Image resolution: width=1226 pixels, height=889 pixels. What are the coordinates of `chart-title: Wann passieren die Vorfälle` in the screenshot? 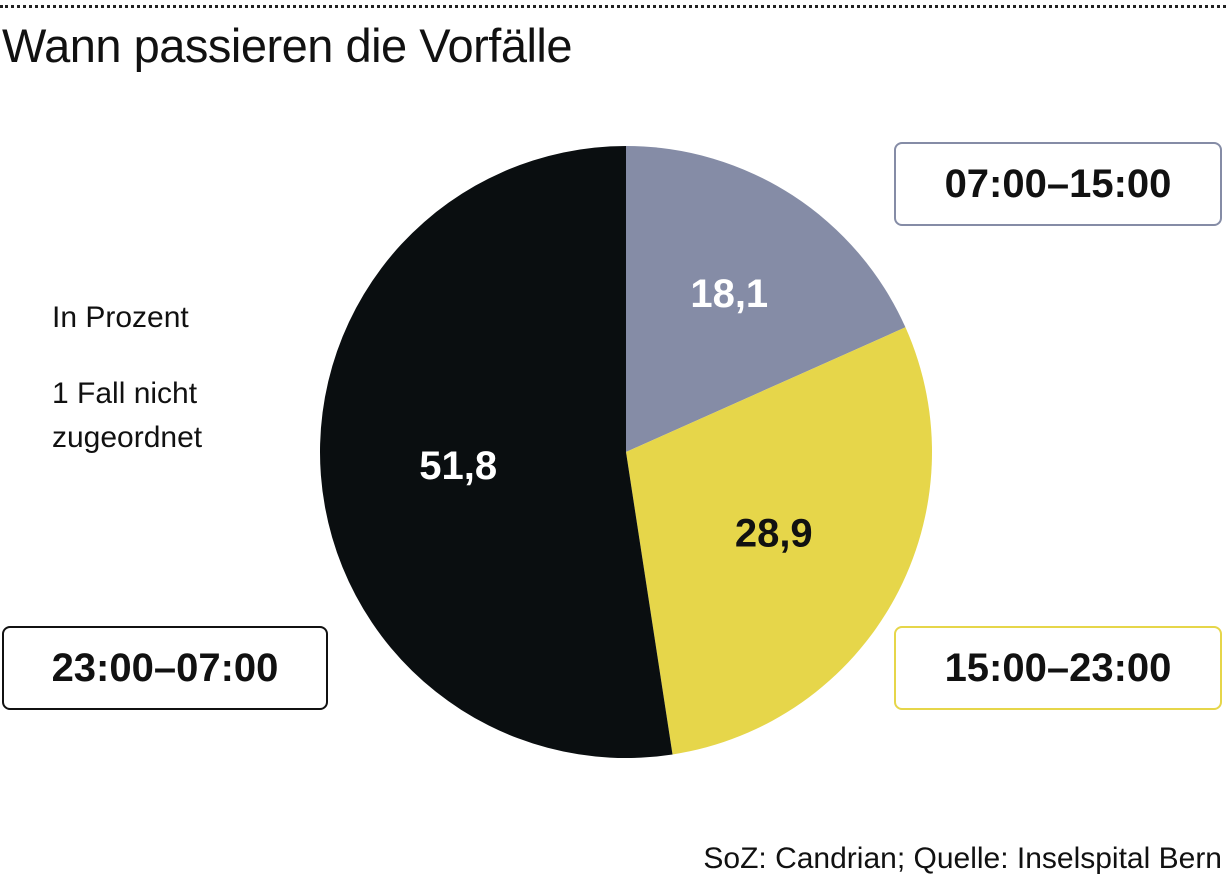 It's located at (287, 45).